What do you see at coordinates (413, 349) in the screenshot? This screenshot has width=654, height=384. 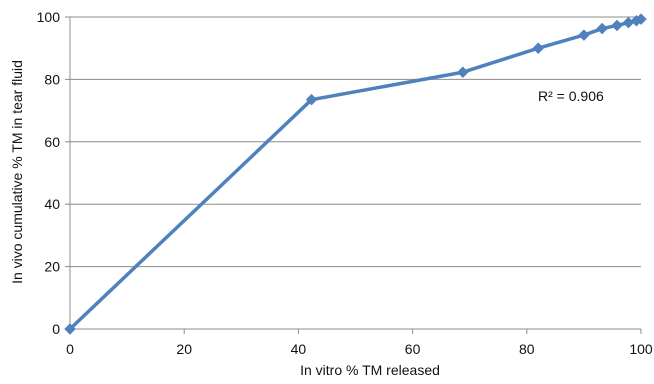 I see `x-tick-label: 60` at bounding box center [413, 349].